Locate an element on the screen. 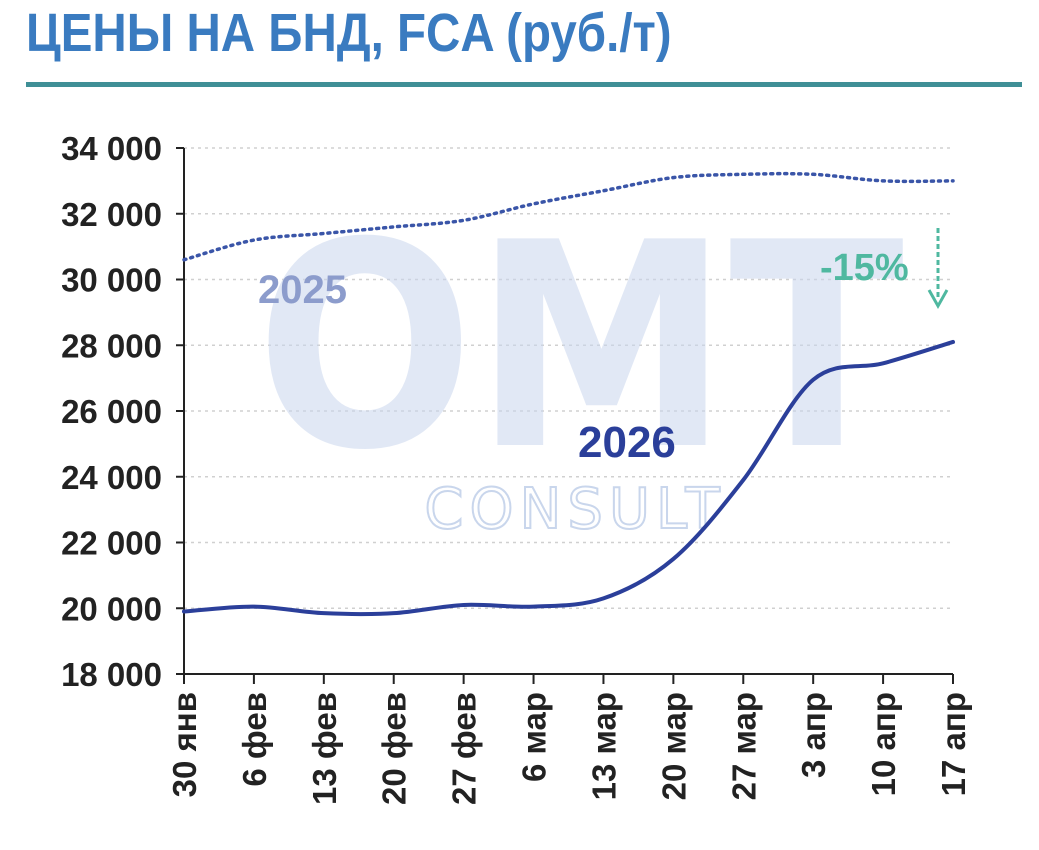 This screenshot has height=850, width=1039. y-tick-label: 26 000 is located at coordinates (111, 411).